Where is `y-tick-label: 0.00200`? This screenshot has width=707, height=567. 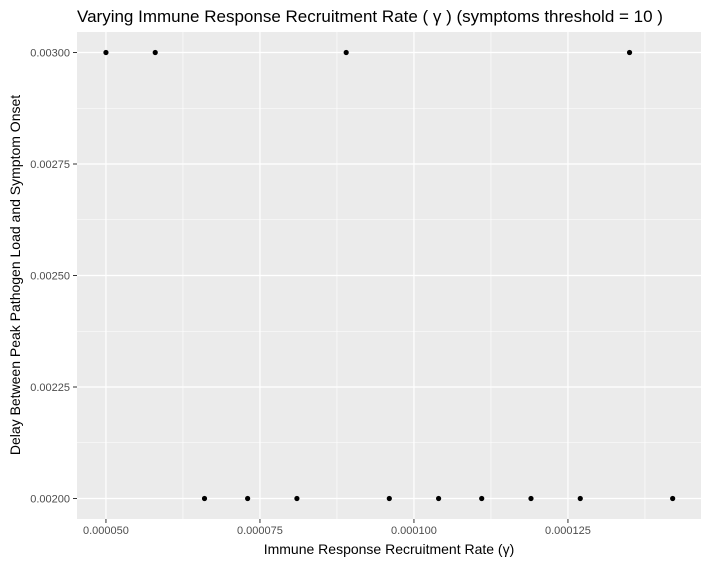
y-tick-label: 0.00200 is located at coordinates (50, 499).